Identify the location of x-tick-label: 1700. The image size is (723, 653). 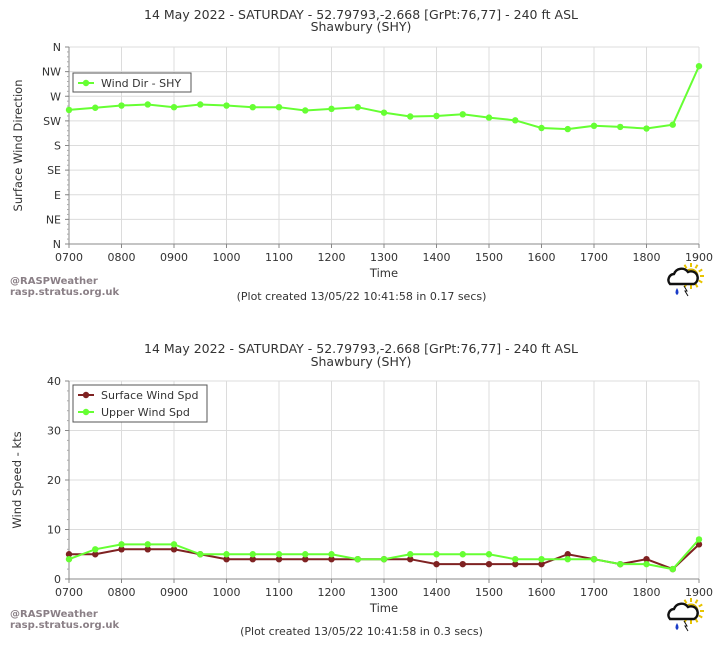
(594, 257).